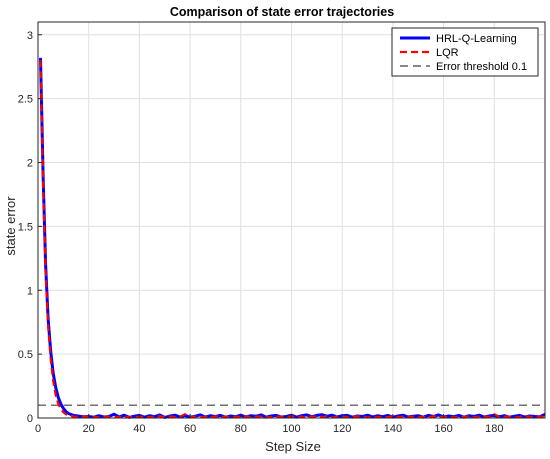 The image size is (550, 459). Describe the element at coordinates (30, 419) in the screenshot. I see `y-tick-label: 0` at that location.